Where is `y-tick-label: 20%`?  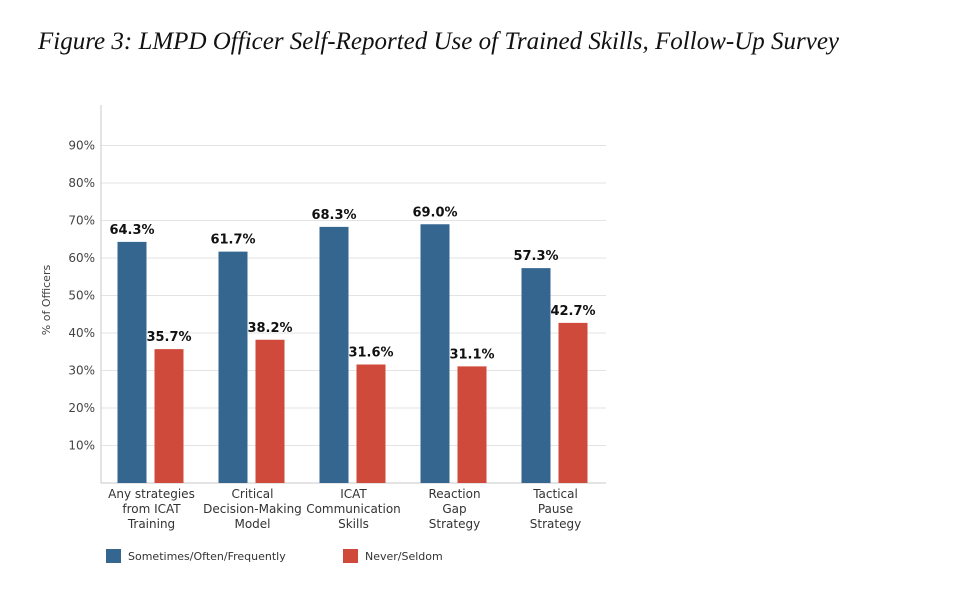 y-tick-label: 20% is located at coordinates (81, 408).